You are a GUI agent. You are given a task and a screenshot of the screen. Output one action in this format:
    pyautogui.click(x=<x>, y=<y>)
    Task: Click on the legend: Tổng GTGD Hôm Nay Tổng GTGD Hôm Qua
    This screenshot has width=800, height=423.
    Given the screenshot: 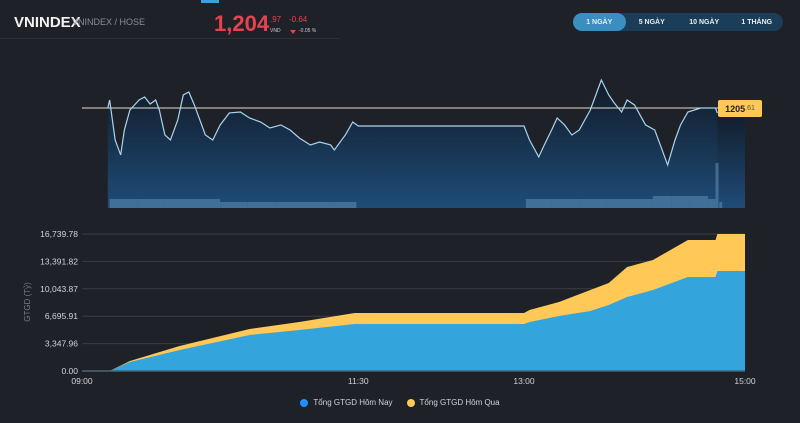 What is the action you would take?
    pyautogui.click(x=400, y=402)
    